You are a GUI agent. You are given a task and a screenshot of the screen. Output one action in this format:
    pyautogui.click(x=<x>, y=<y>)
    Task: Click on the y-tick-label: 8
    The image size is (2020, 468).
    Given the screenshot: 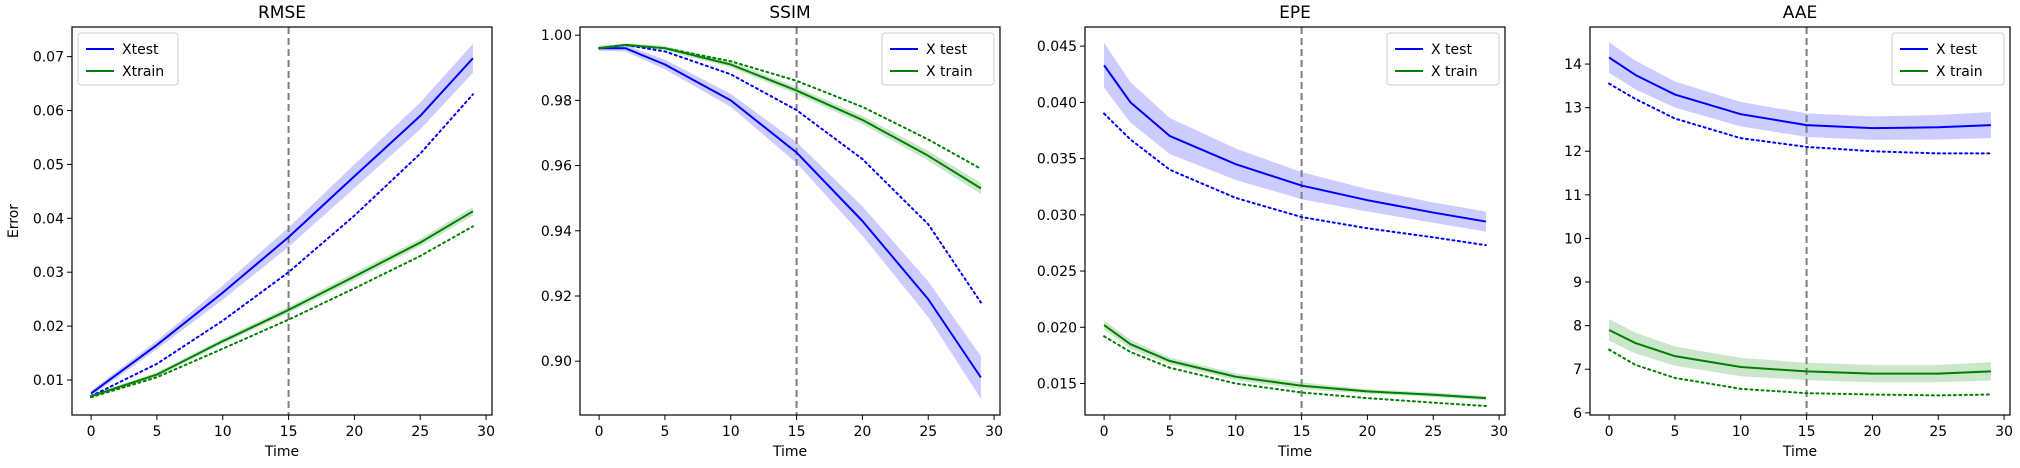 What is the action you would take?
    pyautogui.click(x=1577, y=327)
    